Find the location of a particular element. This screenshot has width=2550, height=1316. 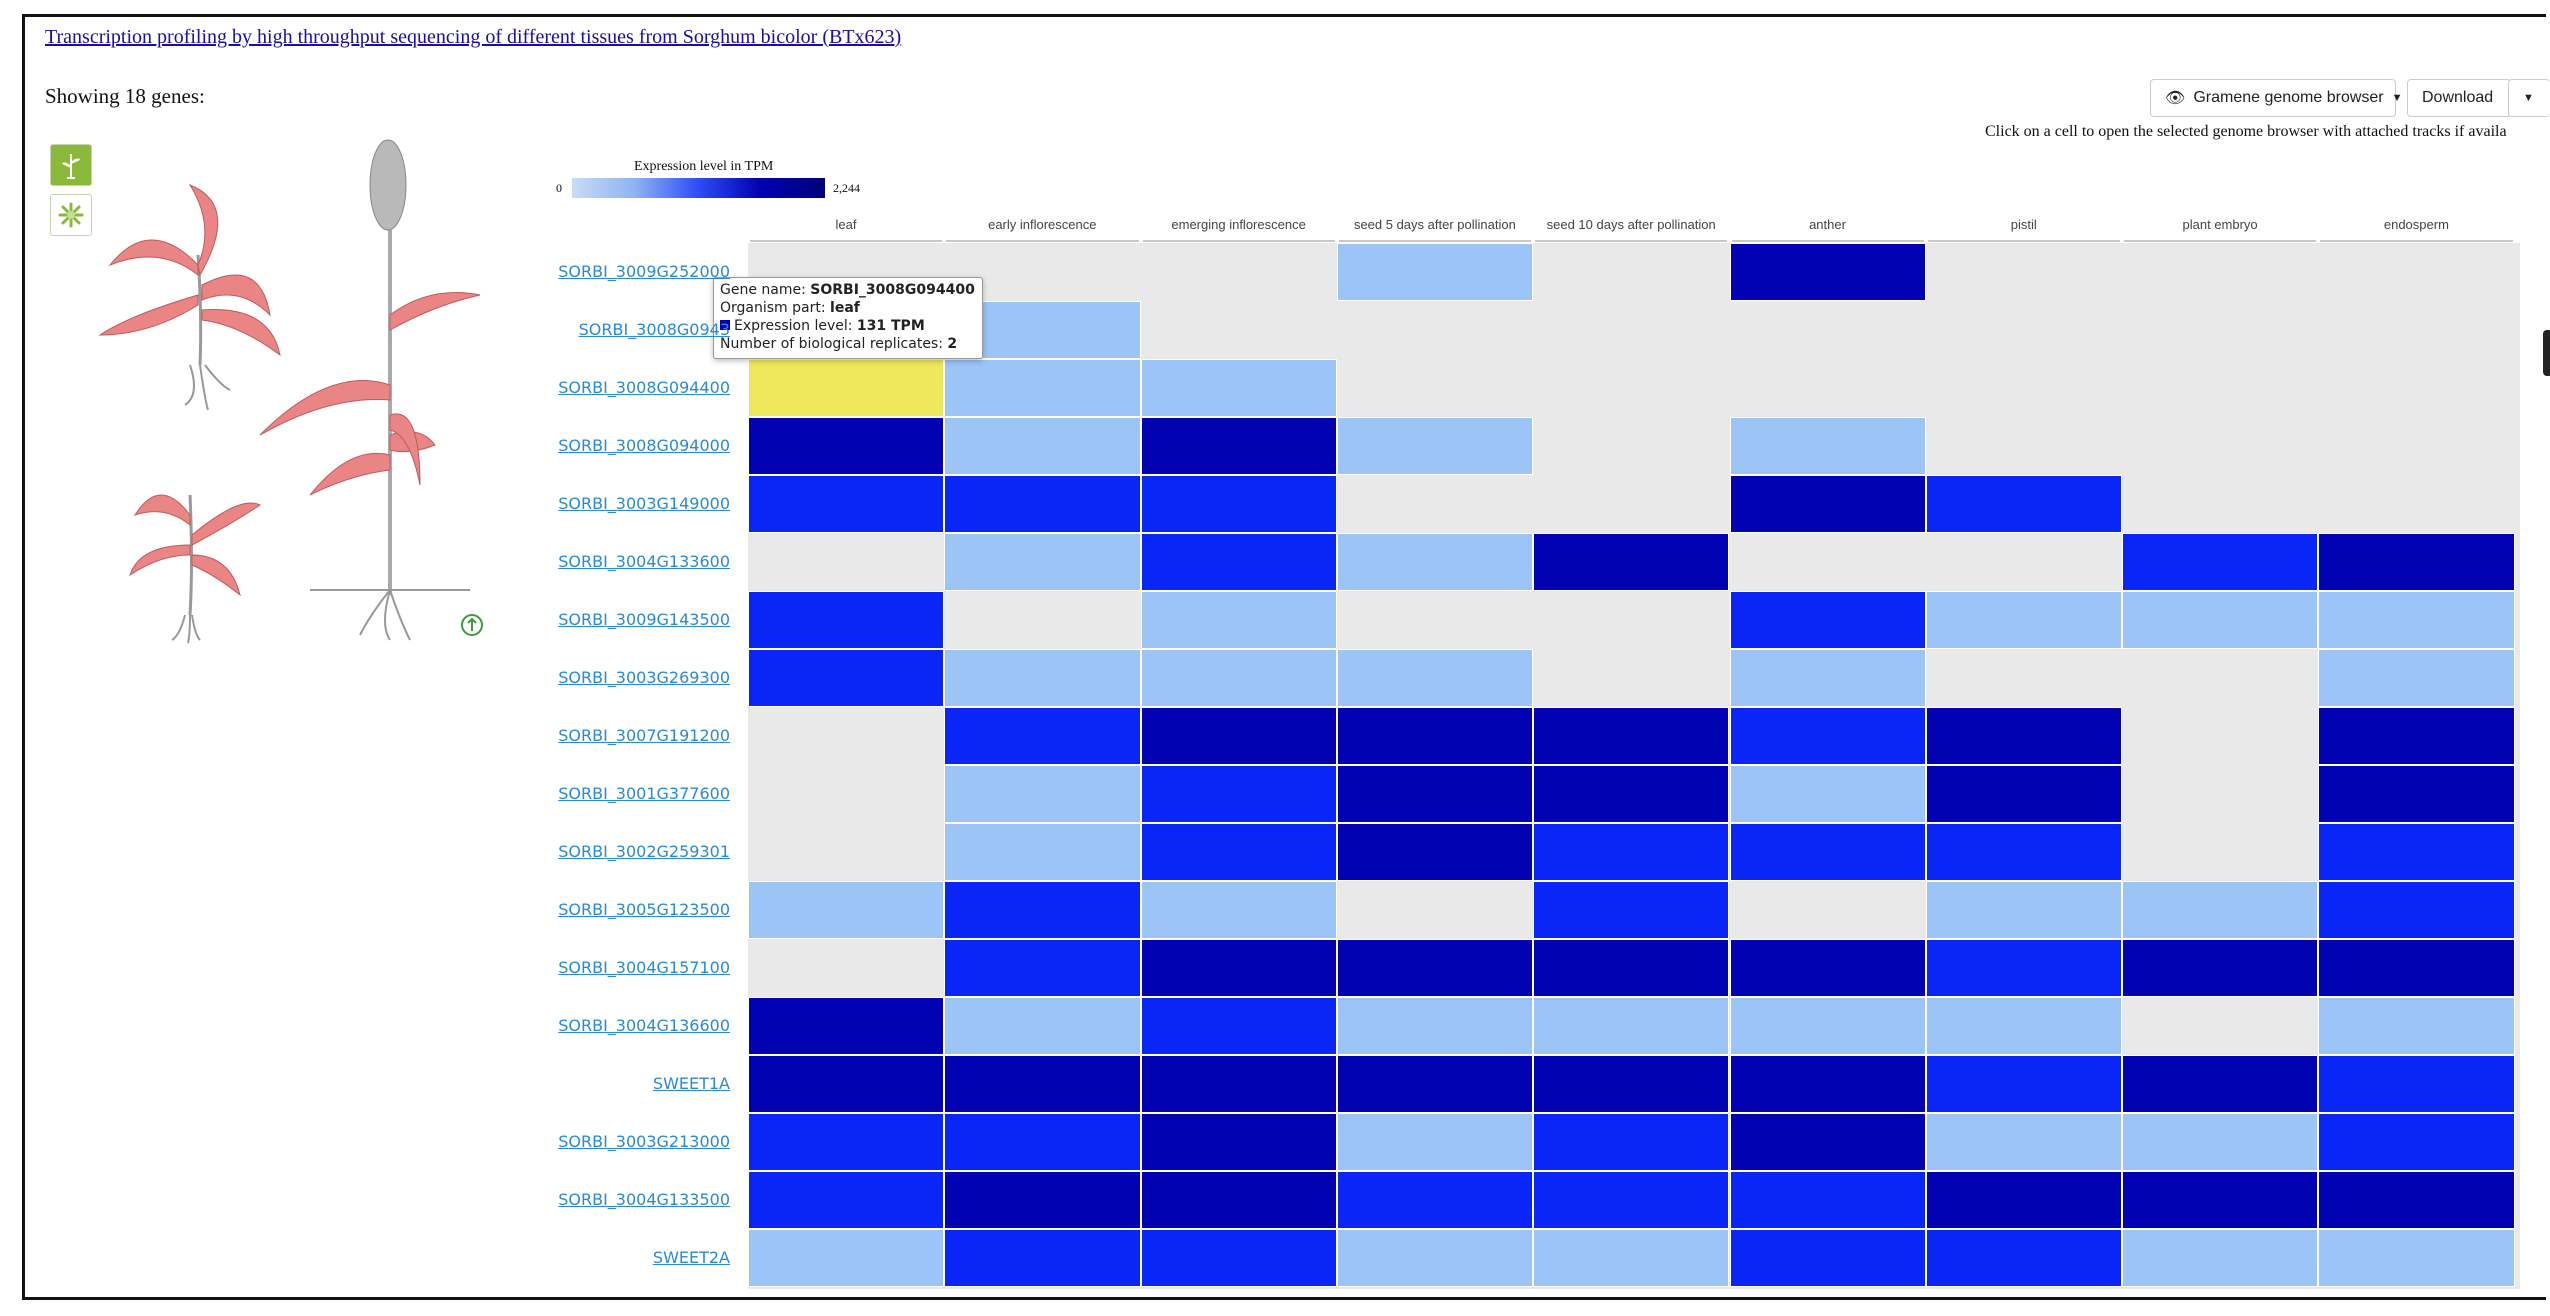

gene-link: SORBI_3001G377600 is located at coordinates (644, 793).